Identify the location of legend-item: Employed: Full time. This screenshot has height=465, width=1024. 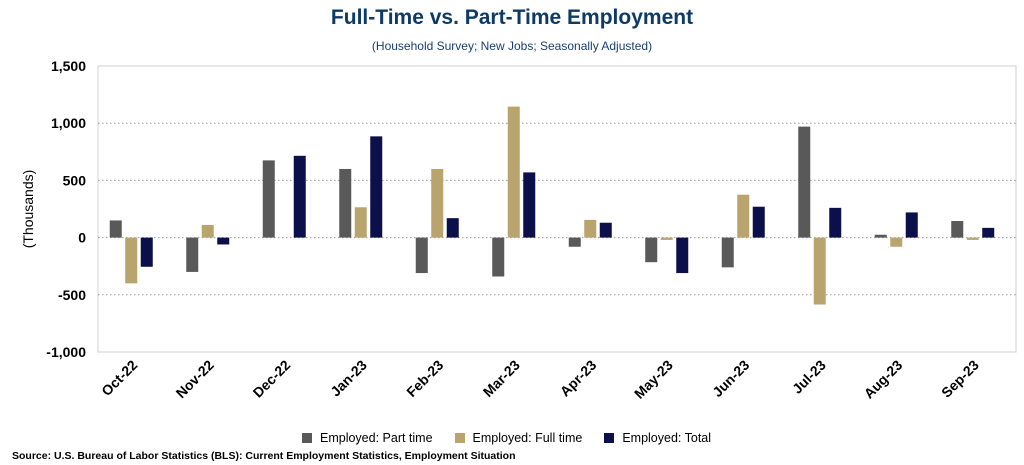
(518, 438).